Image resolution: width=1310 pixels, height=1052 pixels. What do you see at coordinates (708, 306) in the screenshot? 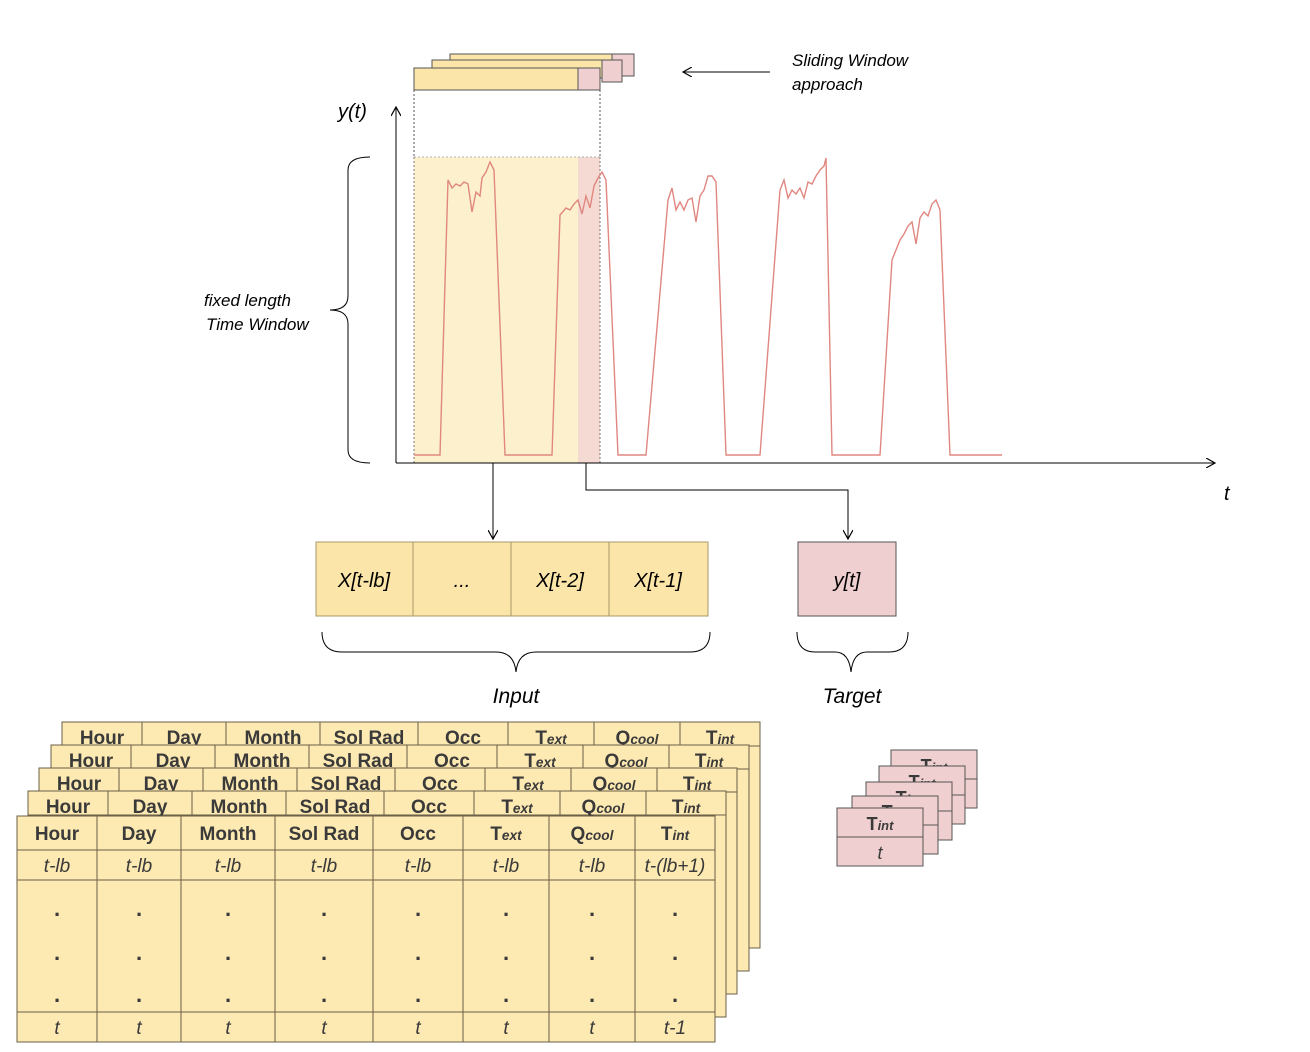
I see `time-series-line` at bounding box center [708, 306].